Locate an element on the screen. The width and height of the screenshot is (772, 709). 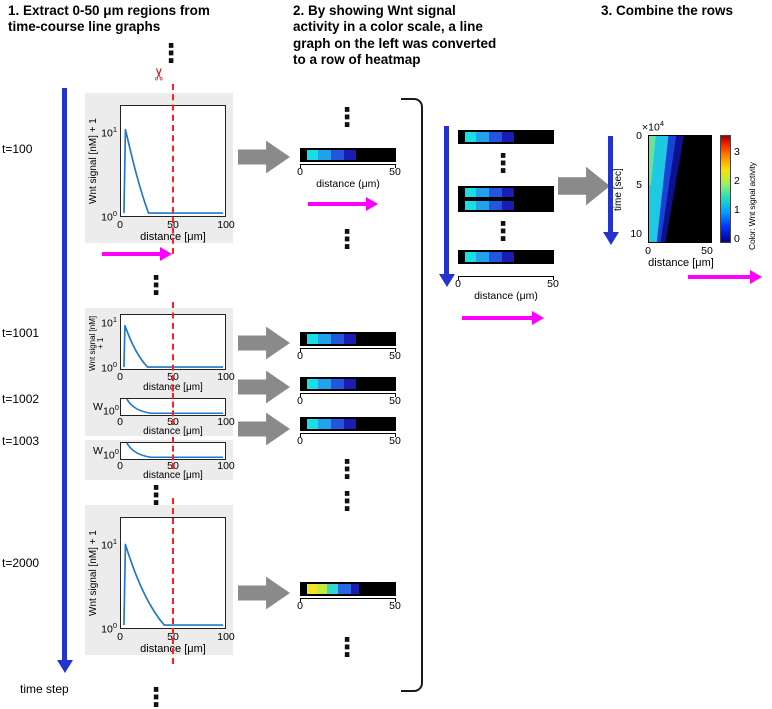
stacked-rows-axis is located at coordinates (506, 278).